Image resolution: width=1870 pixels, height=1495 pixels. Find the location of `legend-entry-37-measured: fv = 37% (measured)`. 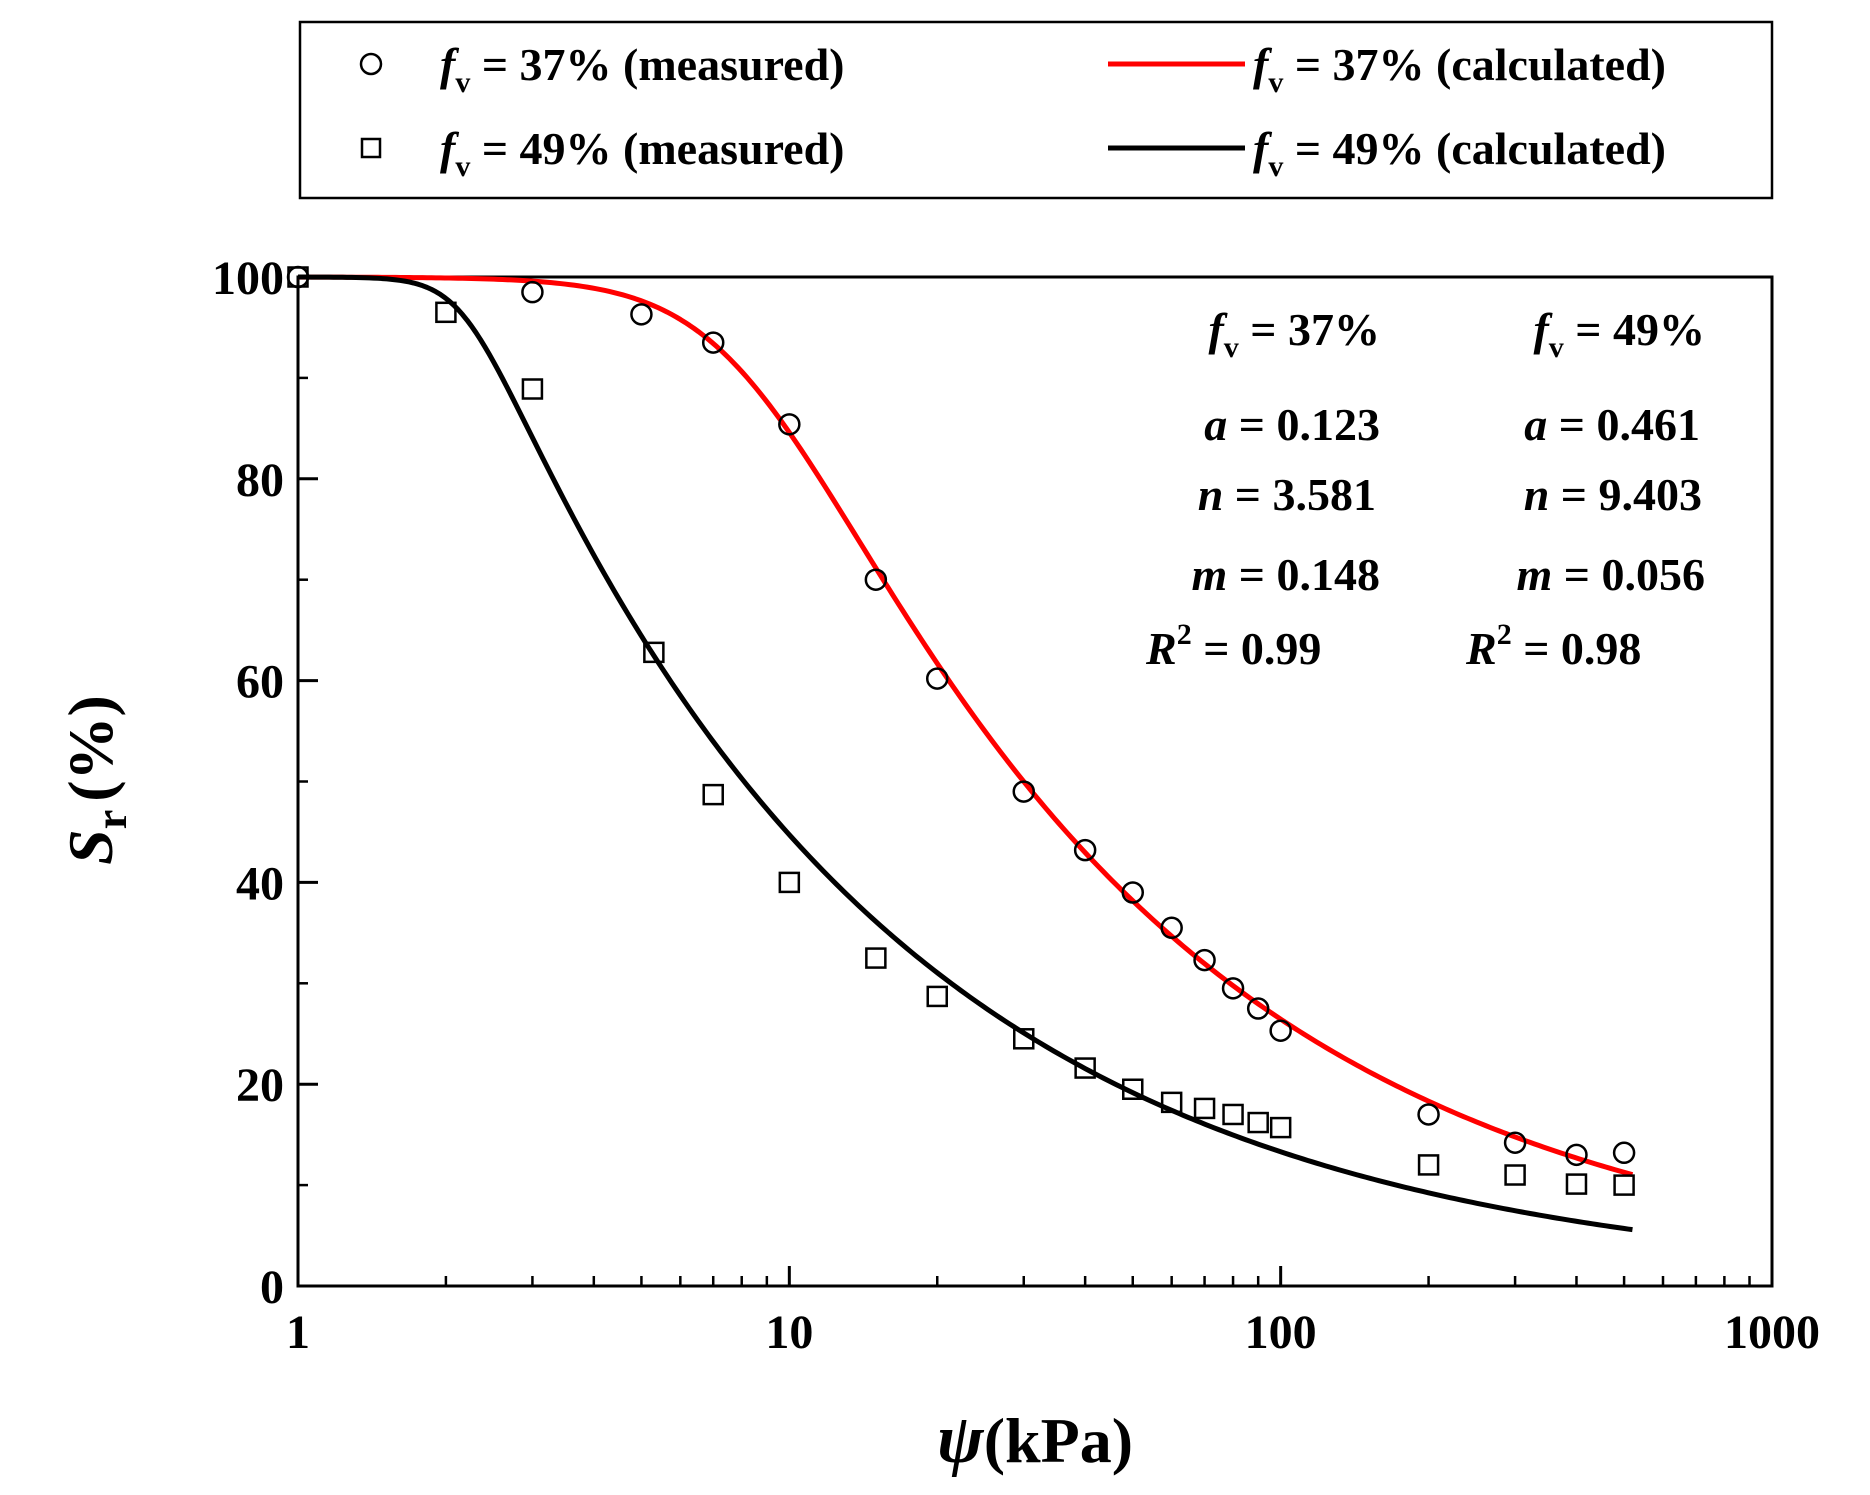

legend-entry-37-measured: fv = 37% (measured) is located at coordinates (601, 69).